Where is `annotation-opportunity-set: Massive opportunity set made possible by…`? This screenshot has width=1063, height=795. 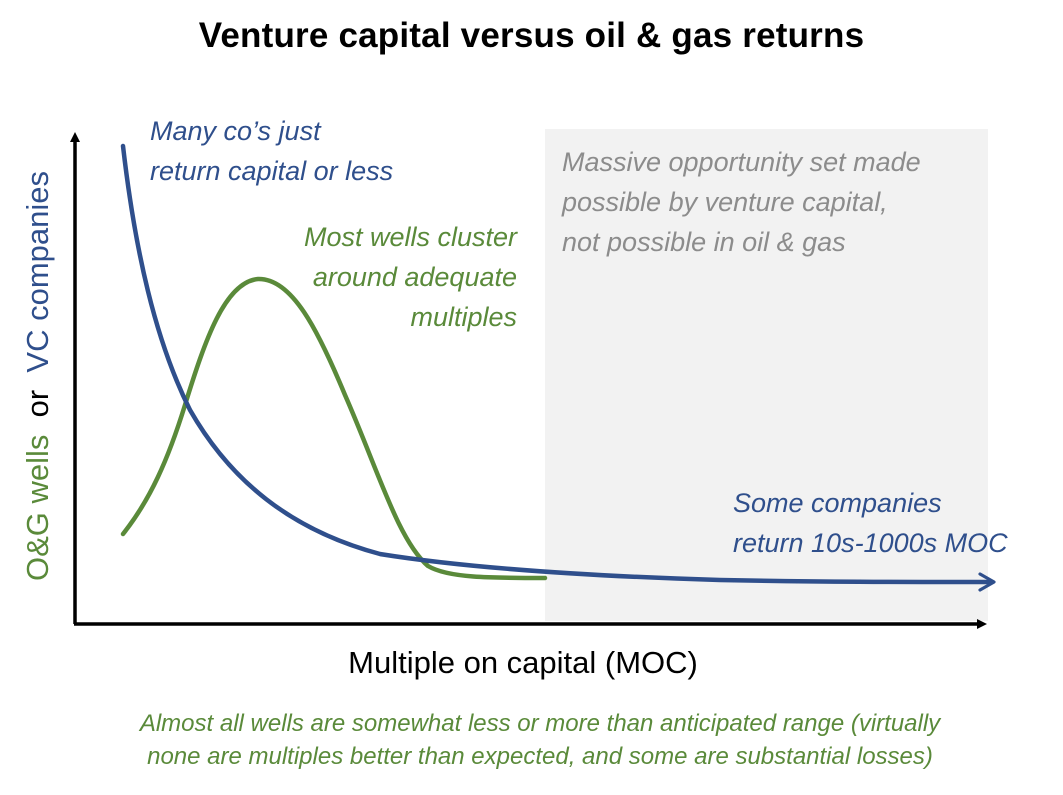 annotation-opportunity-set: Massive opportunity set made possible by… is located at coordinates (741, 202).